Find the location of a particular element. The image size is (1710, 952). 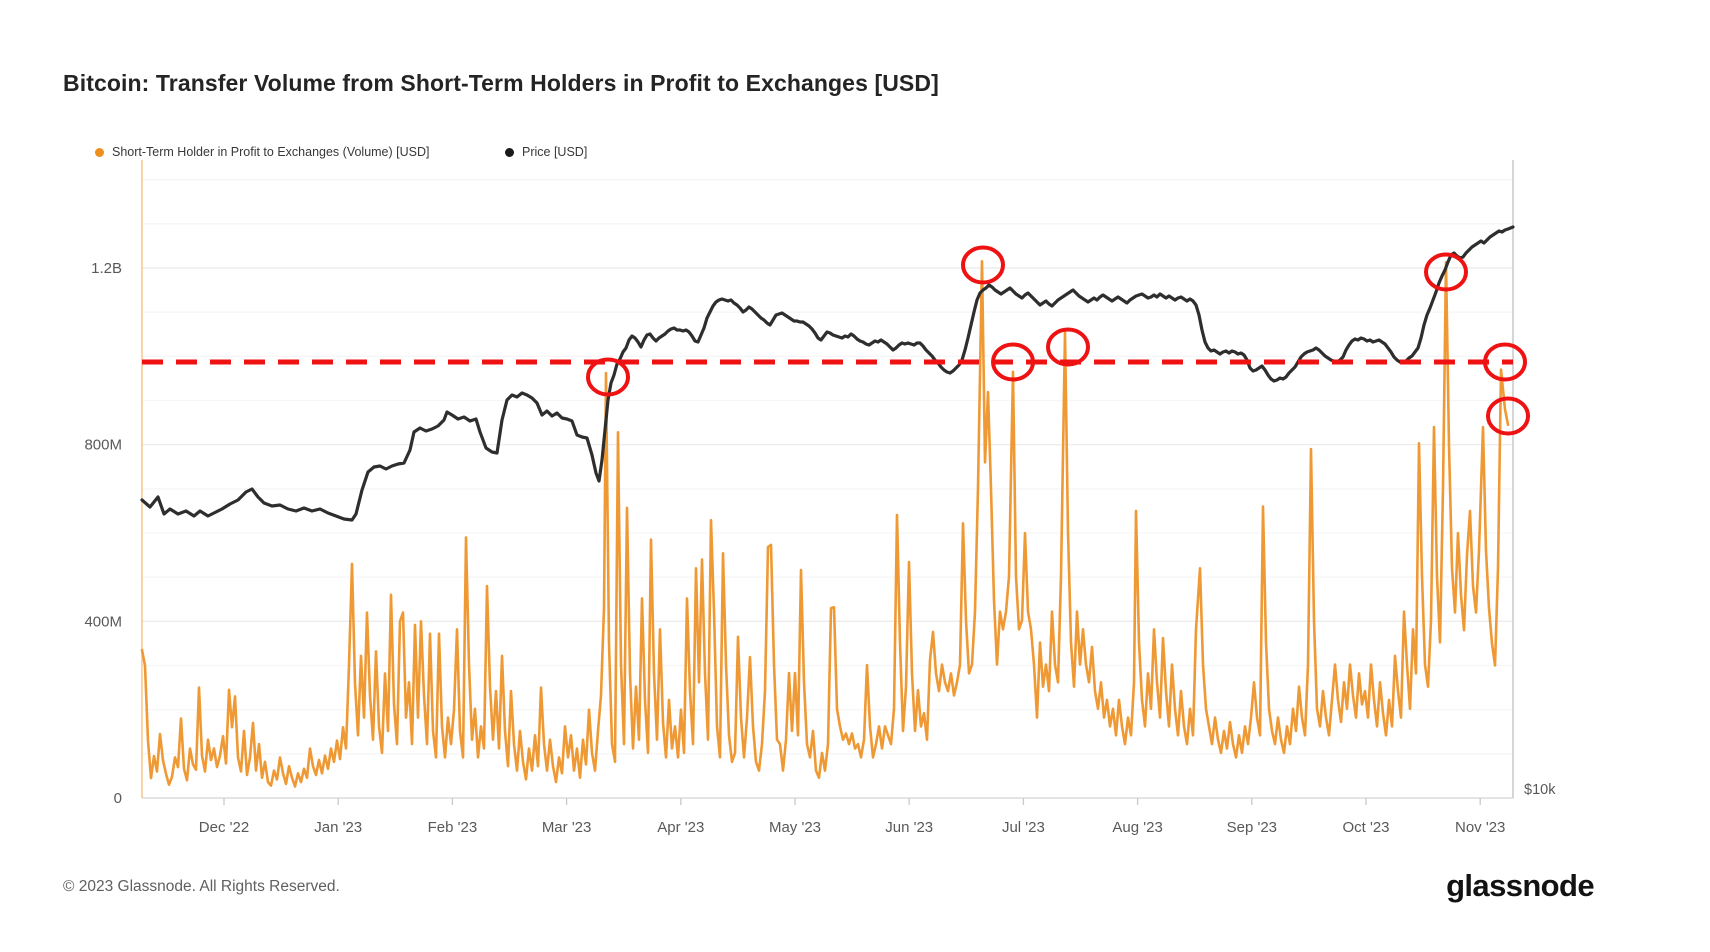

y-axis-right-label: $10k is located at coordinates (1540, 790).